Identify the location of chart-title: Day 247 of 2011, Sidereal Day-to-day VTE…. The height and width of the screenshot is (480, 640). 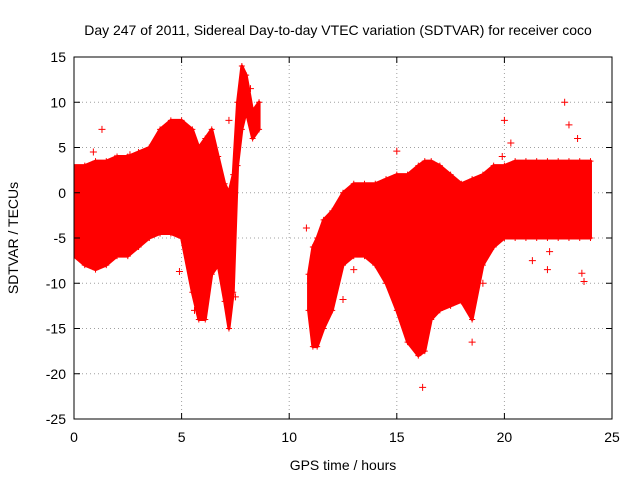
(338, 30).